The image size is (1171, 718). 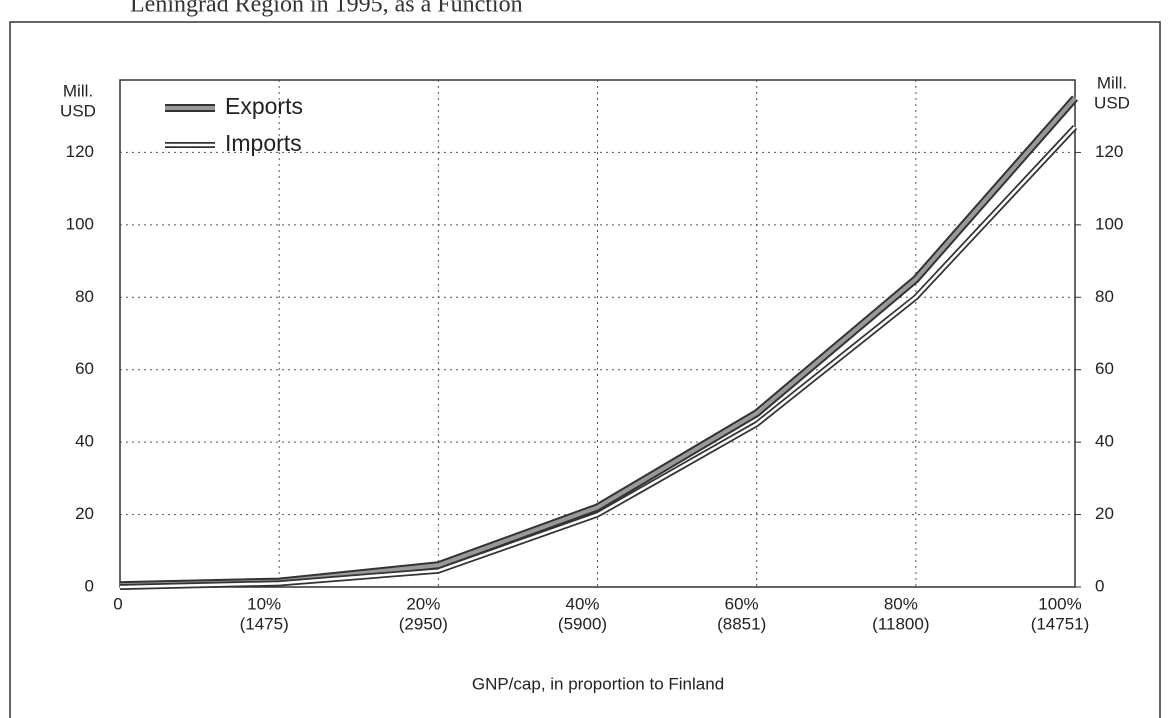 What do you see at coordinates (84, 296) in the screenshot?
I see `y-tick-label: 80` at bounding box center [84, 296].